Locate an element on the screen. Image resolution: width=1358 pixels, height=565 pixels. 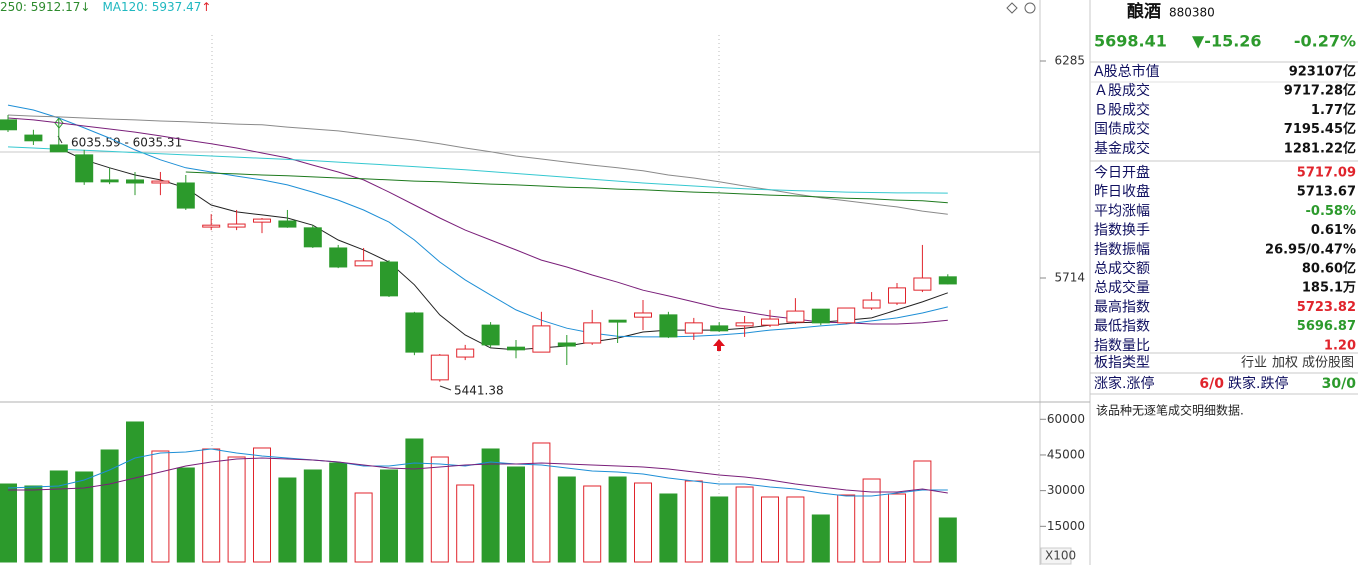
option: 成份股图 is located at coordinates (1328, 363).